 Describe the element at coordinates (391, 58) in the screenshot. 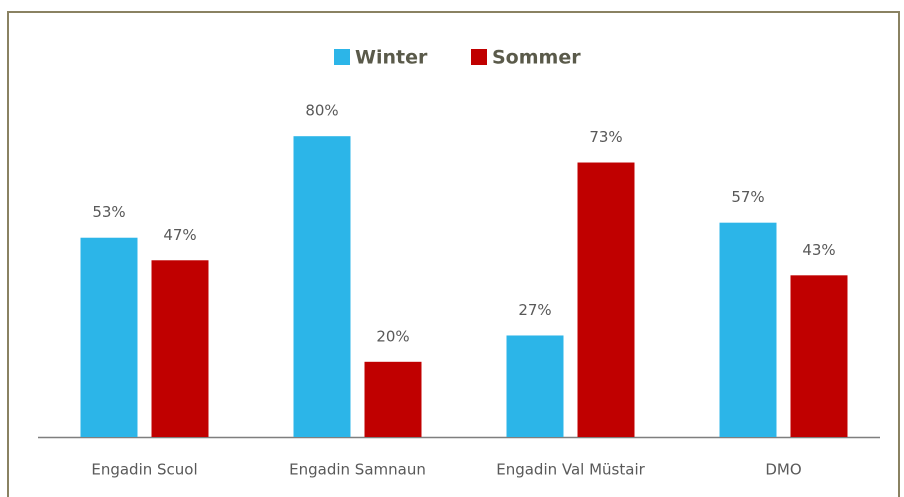

I see `legend-label: Winter` at that location.